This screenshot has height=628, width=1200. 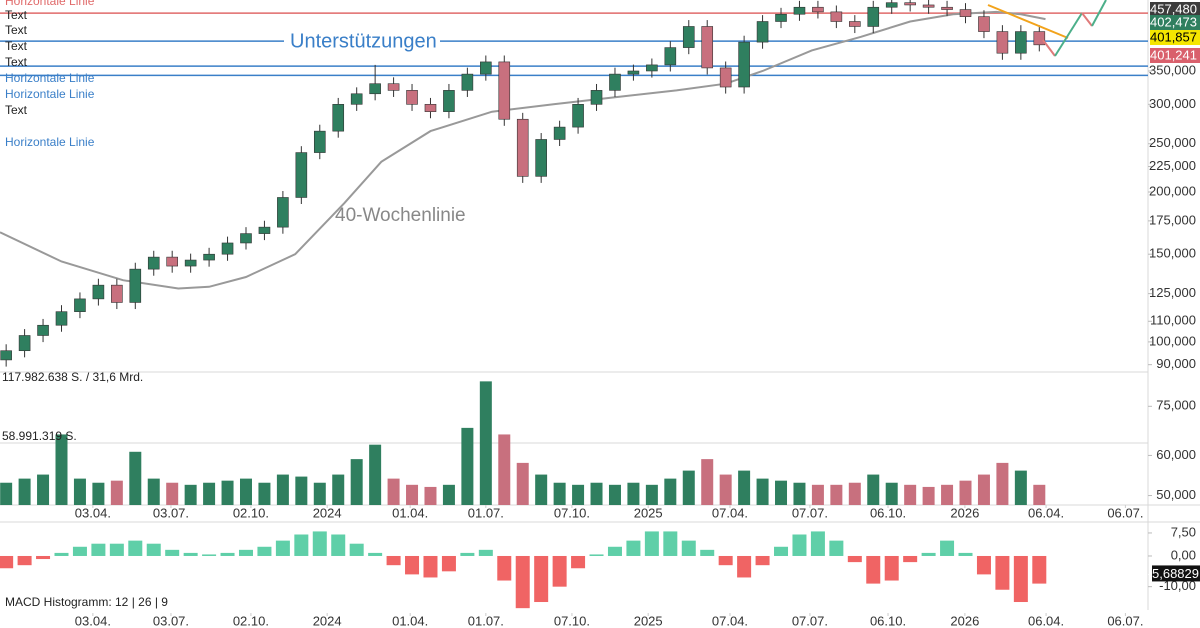 I want to click on price-label: 457,480, so click(x=1173, y=8).